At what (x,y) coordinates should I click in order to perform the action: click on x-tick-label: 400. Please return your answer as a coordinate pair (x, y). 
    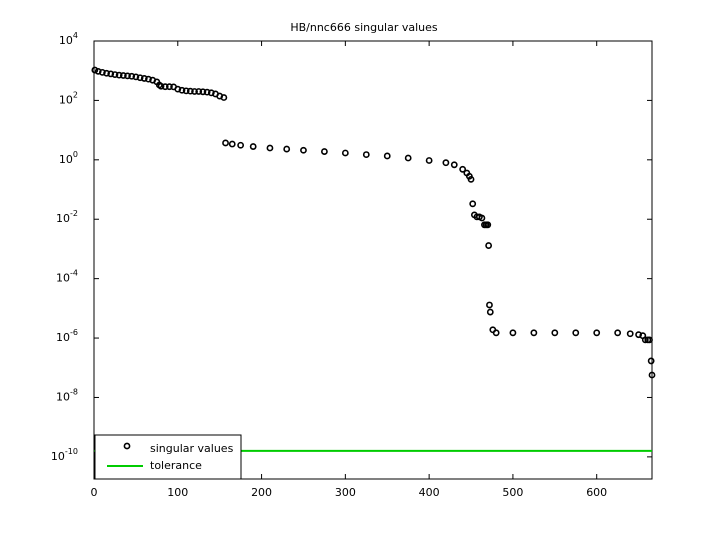
    Looking at the image, I should click on (429, 492).